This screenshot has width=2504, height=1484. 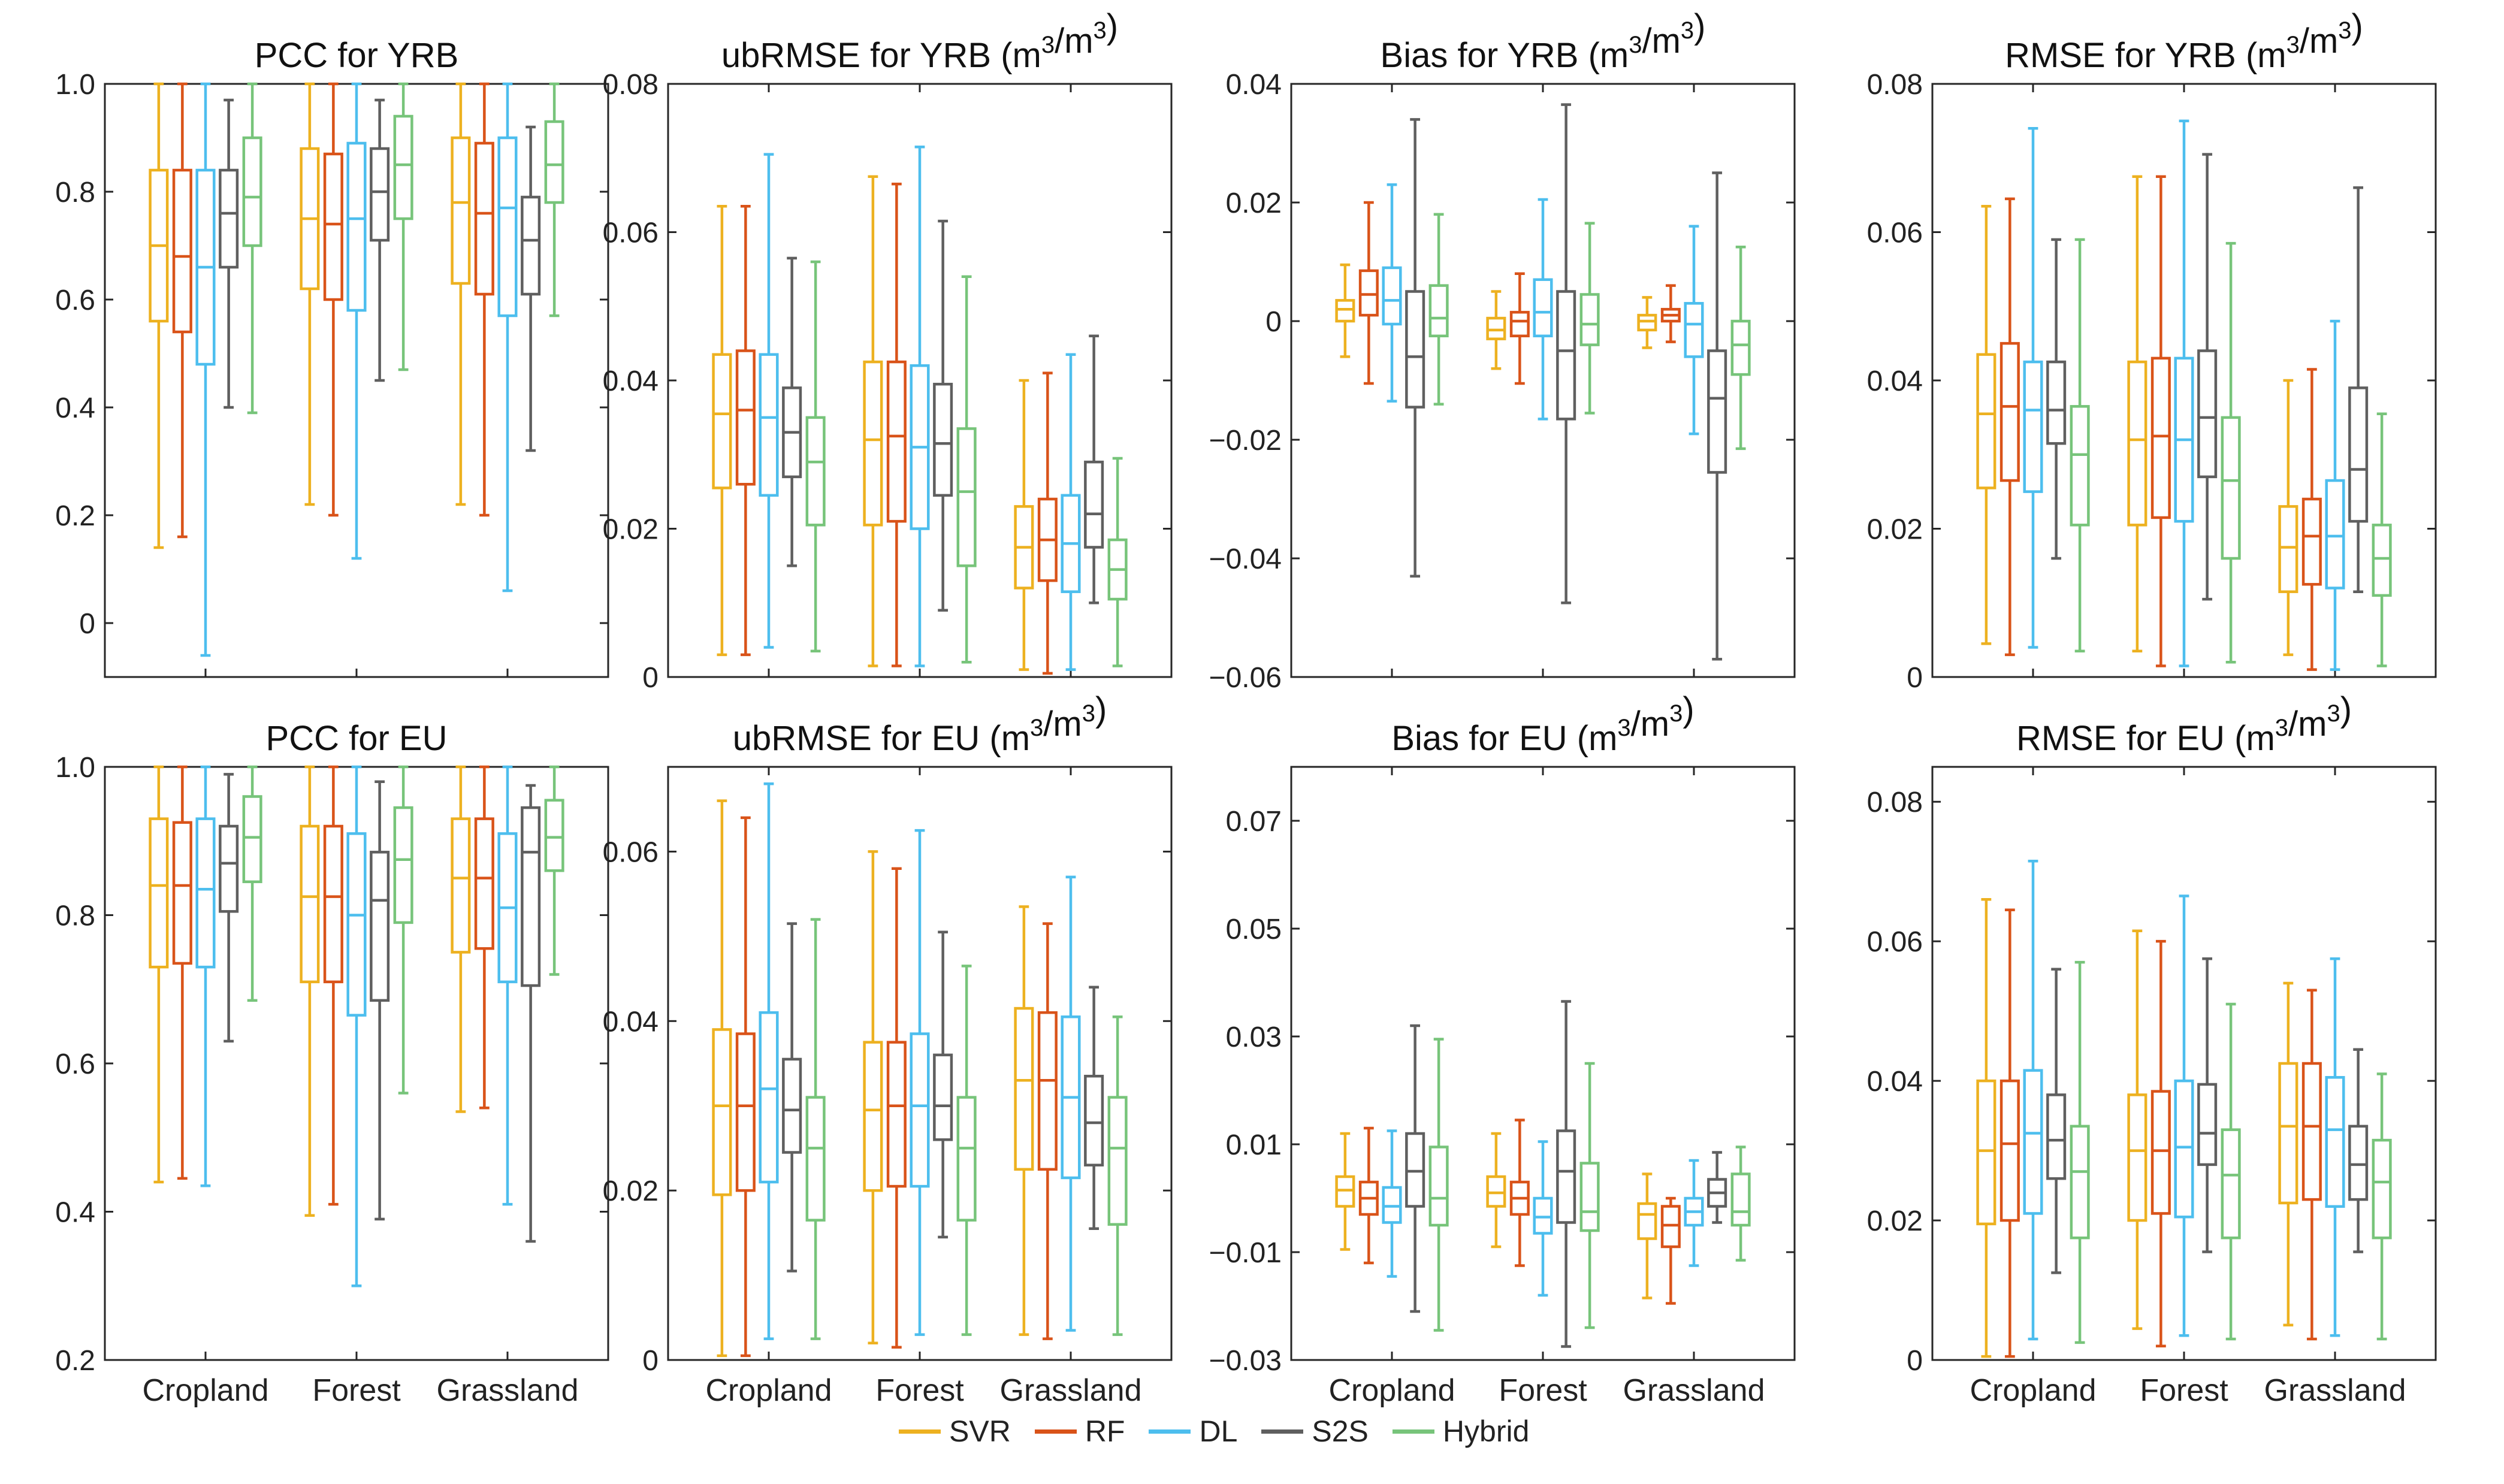 I want to click on box-hybrid-cropland, so click(x=815, y=456).